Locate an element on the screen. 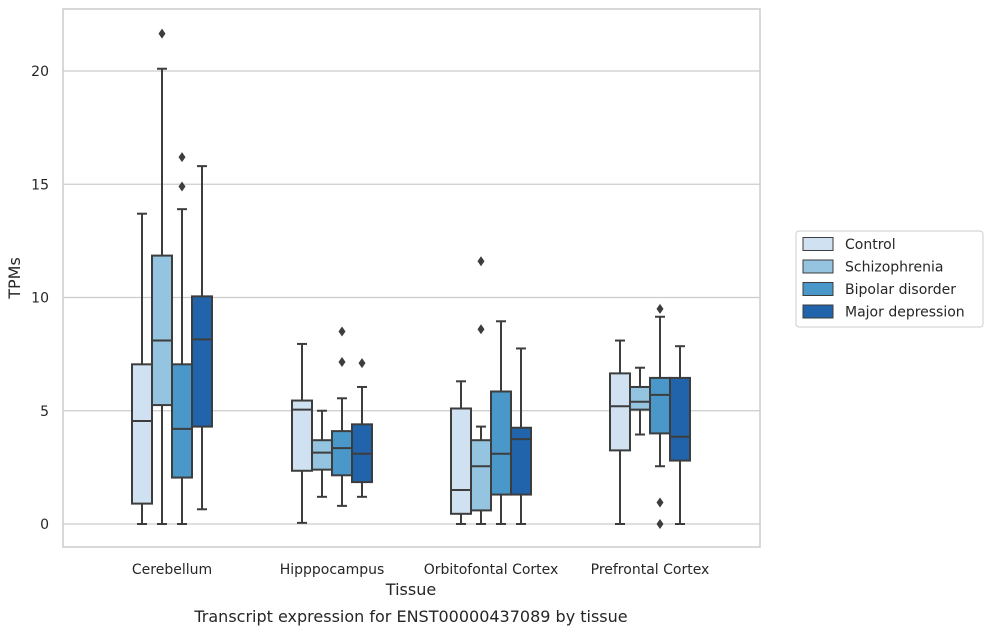  legend-label: Schizophrenia is located at coordinates (894, 268).